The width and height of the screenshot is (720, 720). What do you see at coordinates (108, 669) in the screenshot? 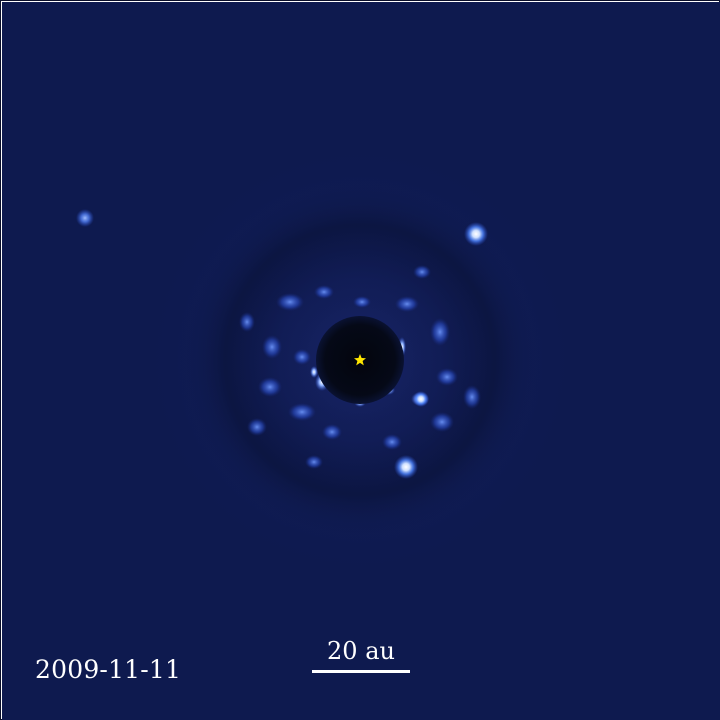
I see `observation-date: 2009-11-11` at bounding box center [108, 669].